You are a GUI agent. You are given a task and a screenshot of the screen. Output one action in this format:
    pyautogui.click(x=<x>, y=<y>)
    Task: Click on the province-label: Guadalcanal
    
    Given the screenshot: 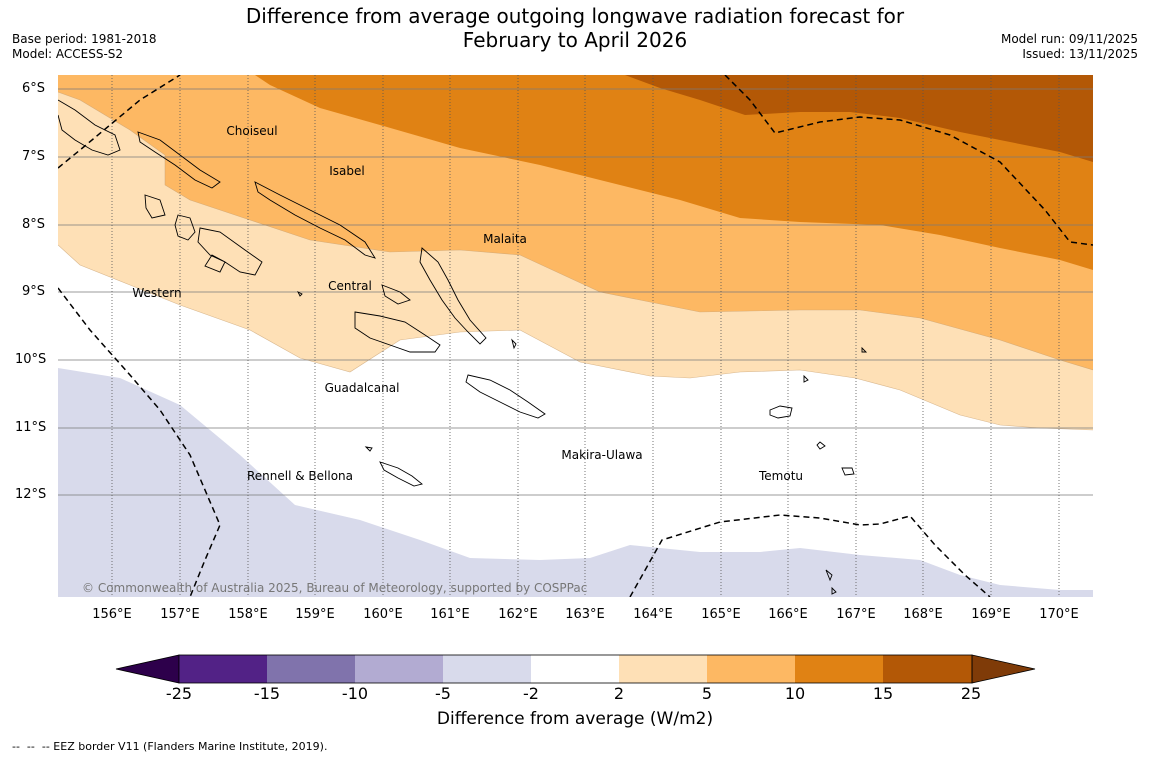 What is the action you would take?
    pyautogui.click(x=362, y=388)
    